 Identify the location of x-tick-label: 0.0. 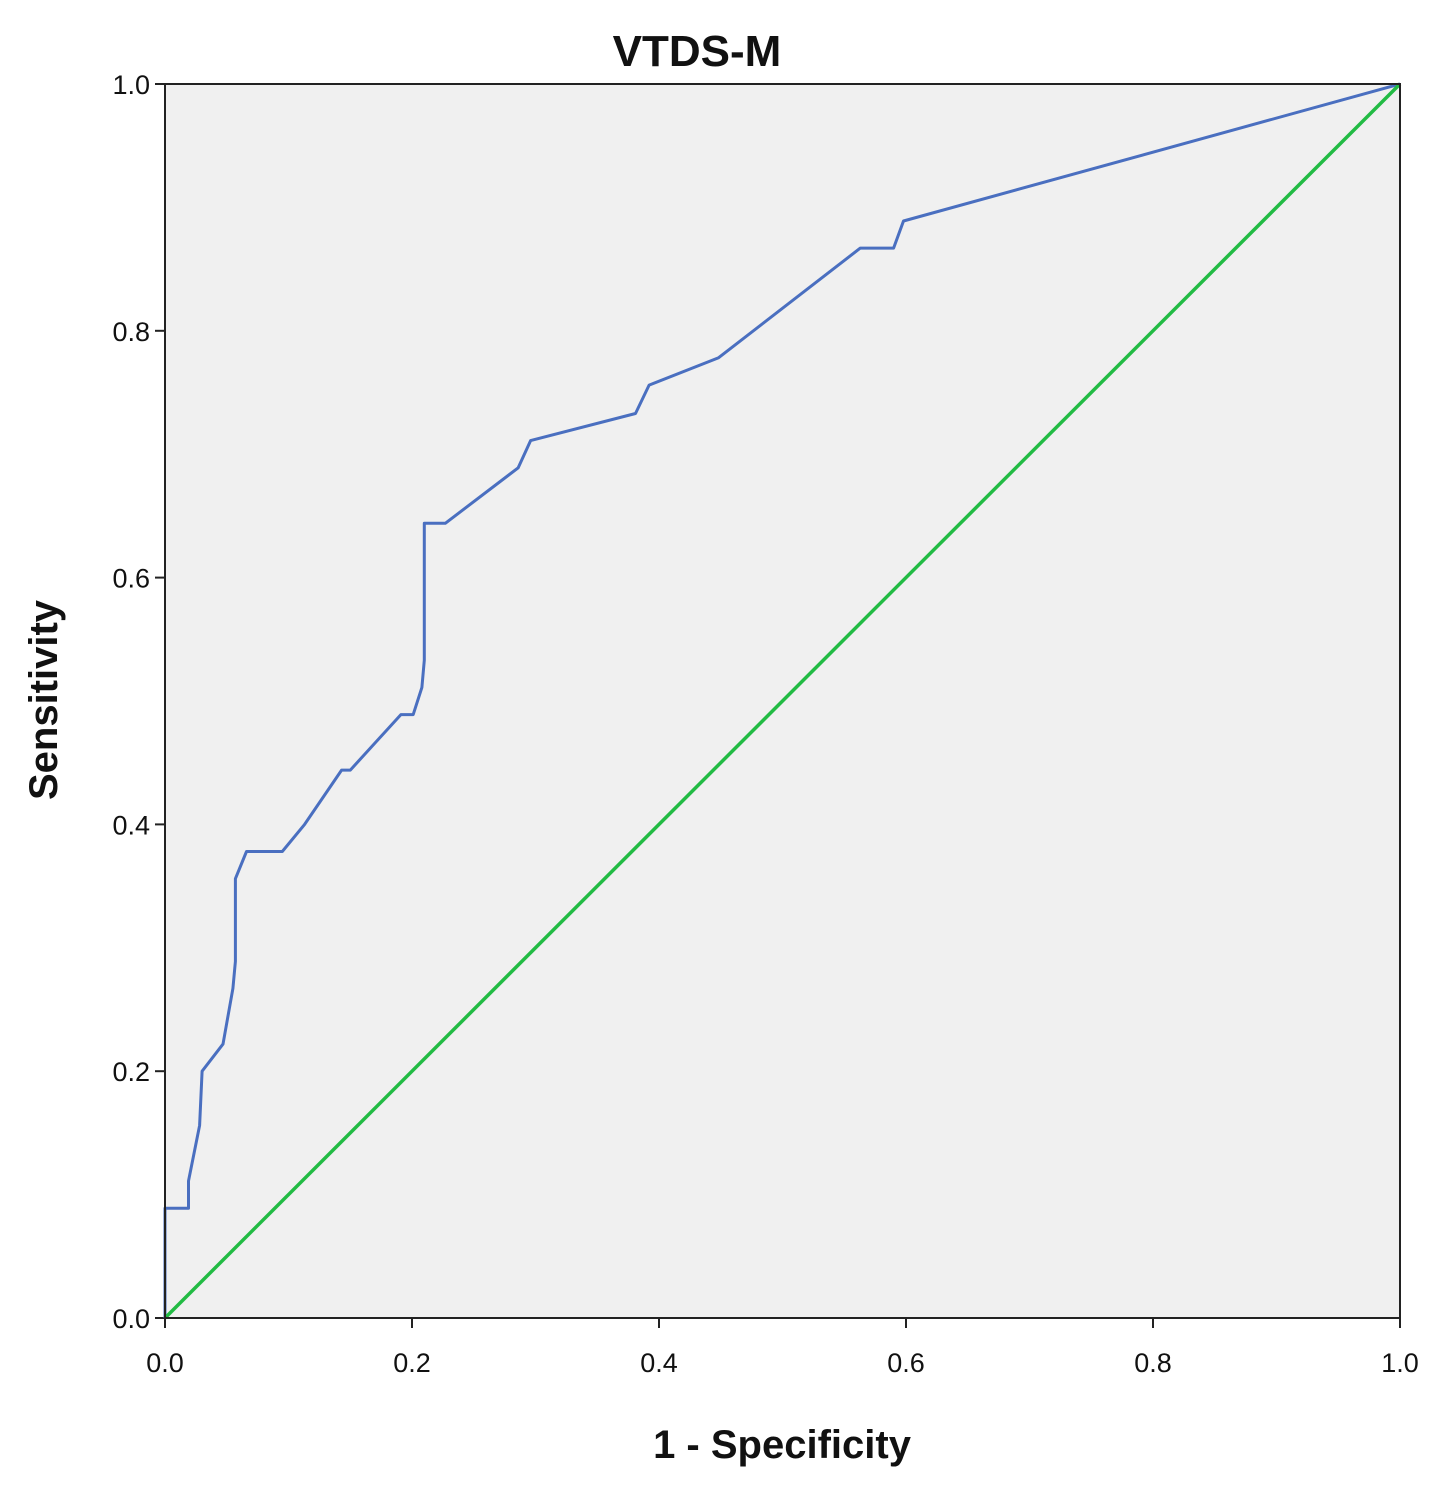
(165, 1363).